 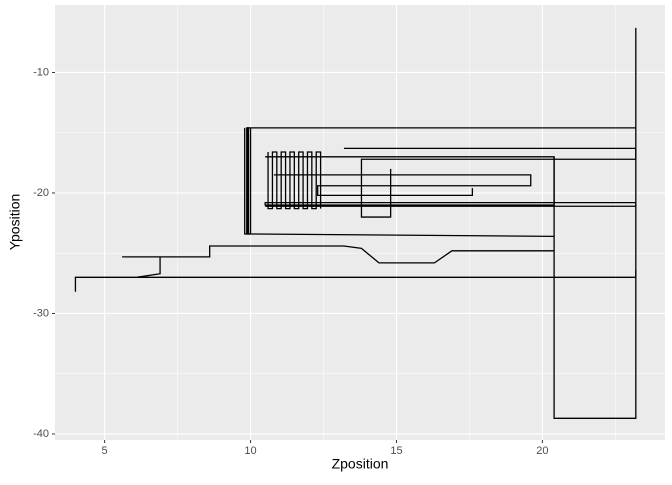 I want to click on y-axis-title: Yposition, so click(x=15, y=222).